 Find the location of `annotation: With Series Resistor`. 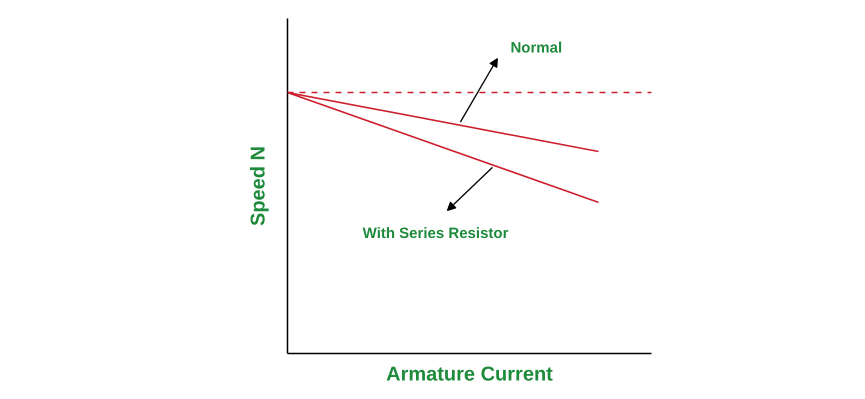

annotation: With Series Resistor is located at coordinates (435, 233).